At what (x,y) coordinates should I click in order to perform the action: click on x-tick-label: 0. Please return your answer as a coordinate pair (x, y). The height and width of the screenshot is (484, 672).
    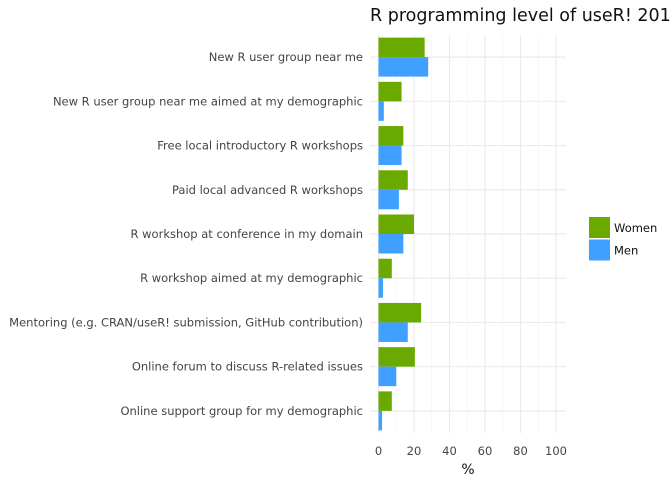
    Looking at the image, I should click on (378, 451).